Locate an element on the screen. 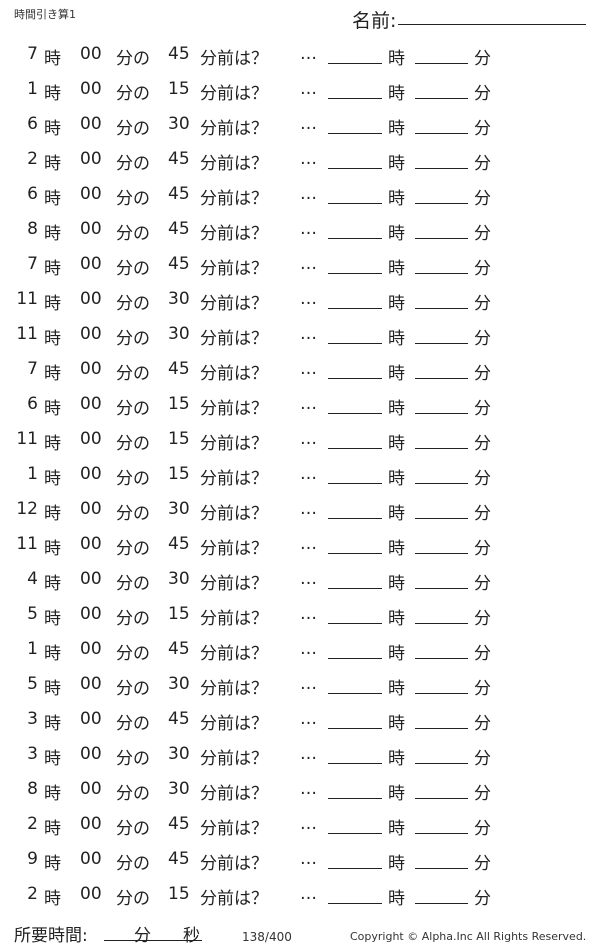  start-hour: 8 is located at coordinates (32, 229).